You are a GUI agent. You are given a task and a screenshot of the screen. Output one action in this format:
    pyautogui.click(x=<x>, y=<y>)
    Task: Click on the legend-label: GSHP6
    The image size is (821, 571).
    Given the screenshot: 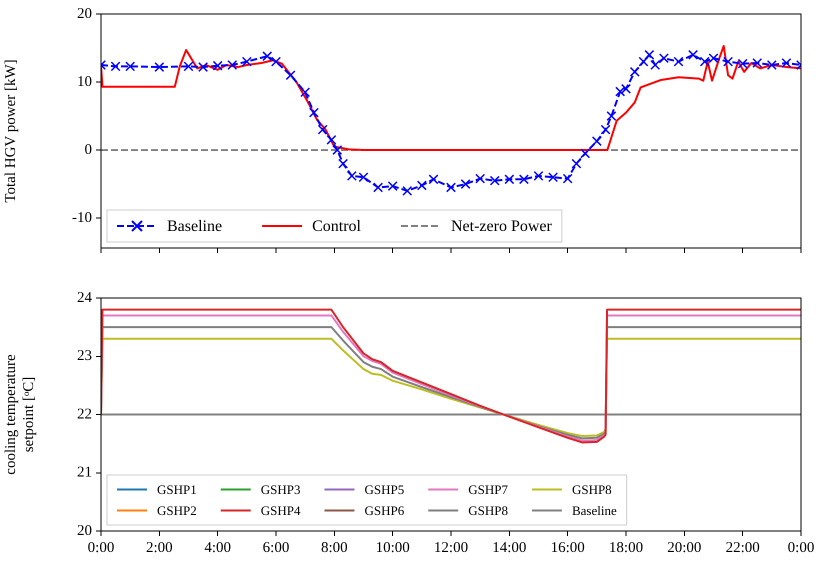 What is the action you would take?
    pyautogui.click(x=384, y=510)
    